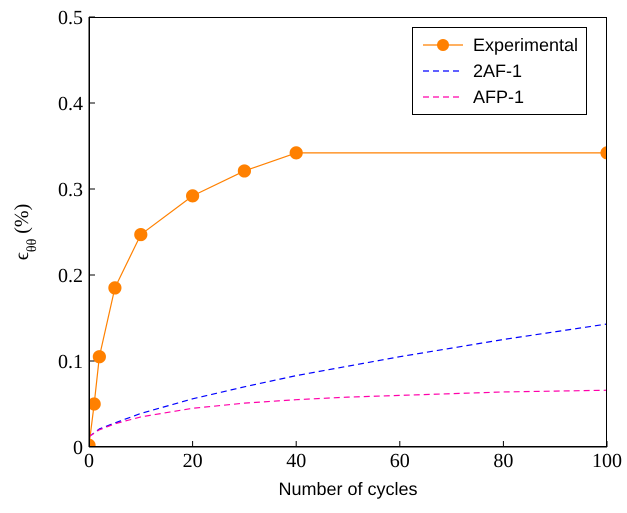 This screenshot has width=627, height=513. What do you see at coordinates (70, 362) in the screenshot?
I see `y-tick-label: 0.1` at bounding box center [70, 362].